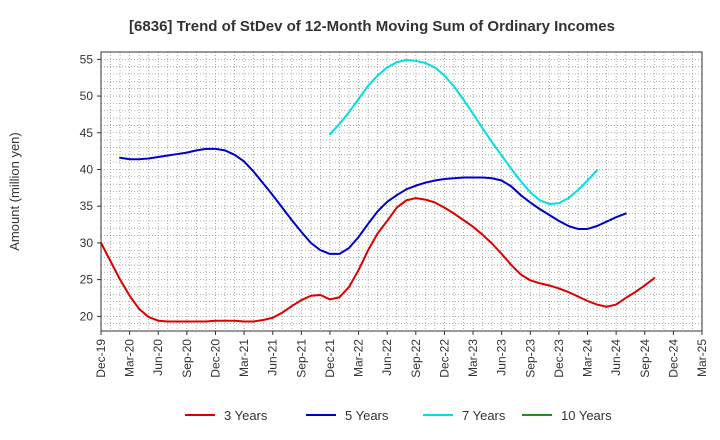 This screenshot has width=720, height=440. What do you see at coordinates (367, 415) in the screenshot?
I see `legend-label-5-years: 5 Years` at bounding box center [367, 415].